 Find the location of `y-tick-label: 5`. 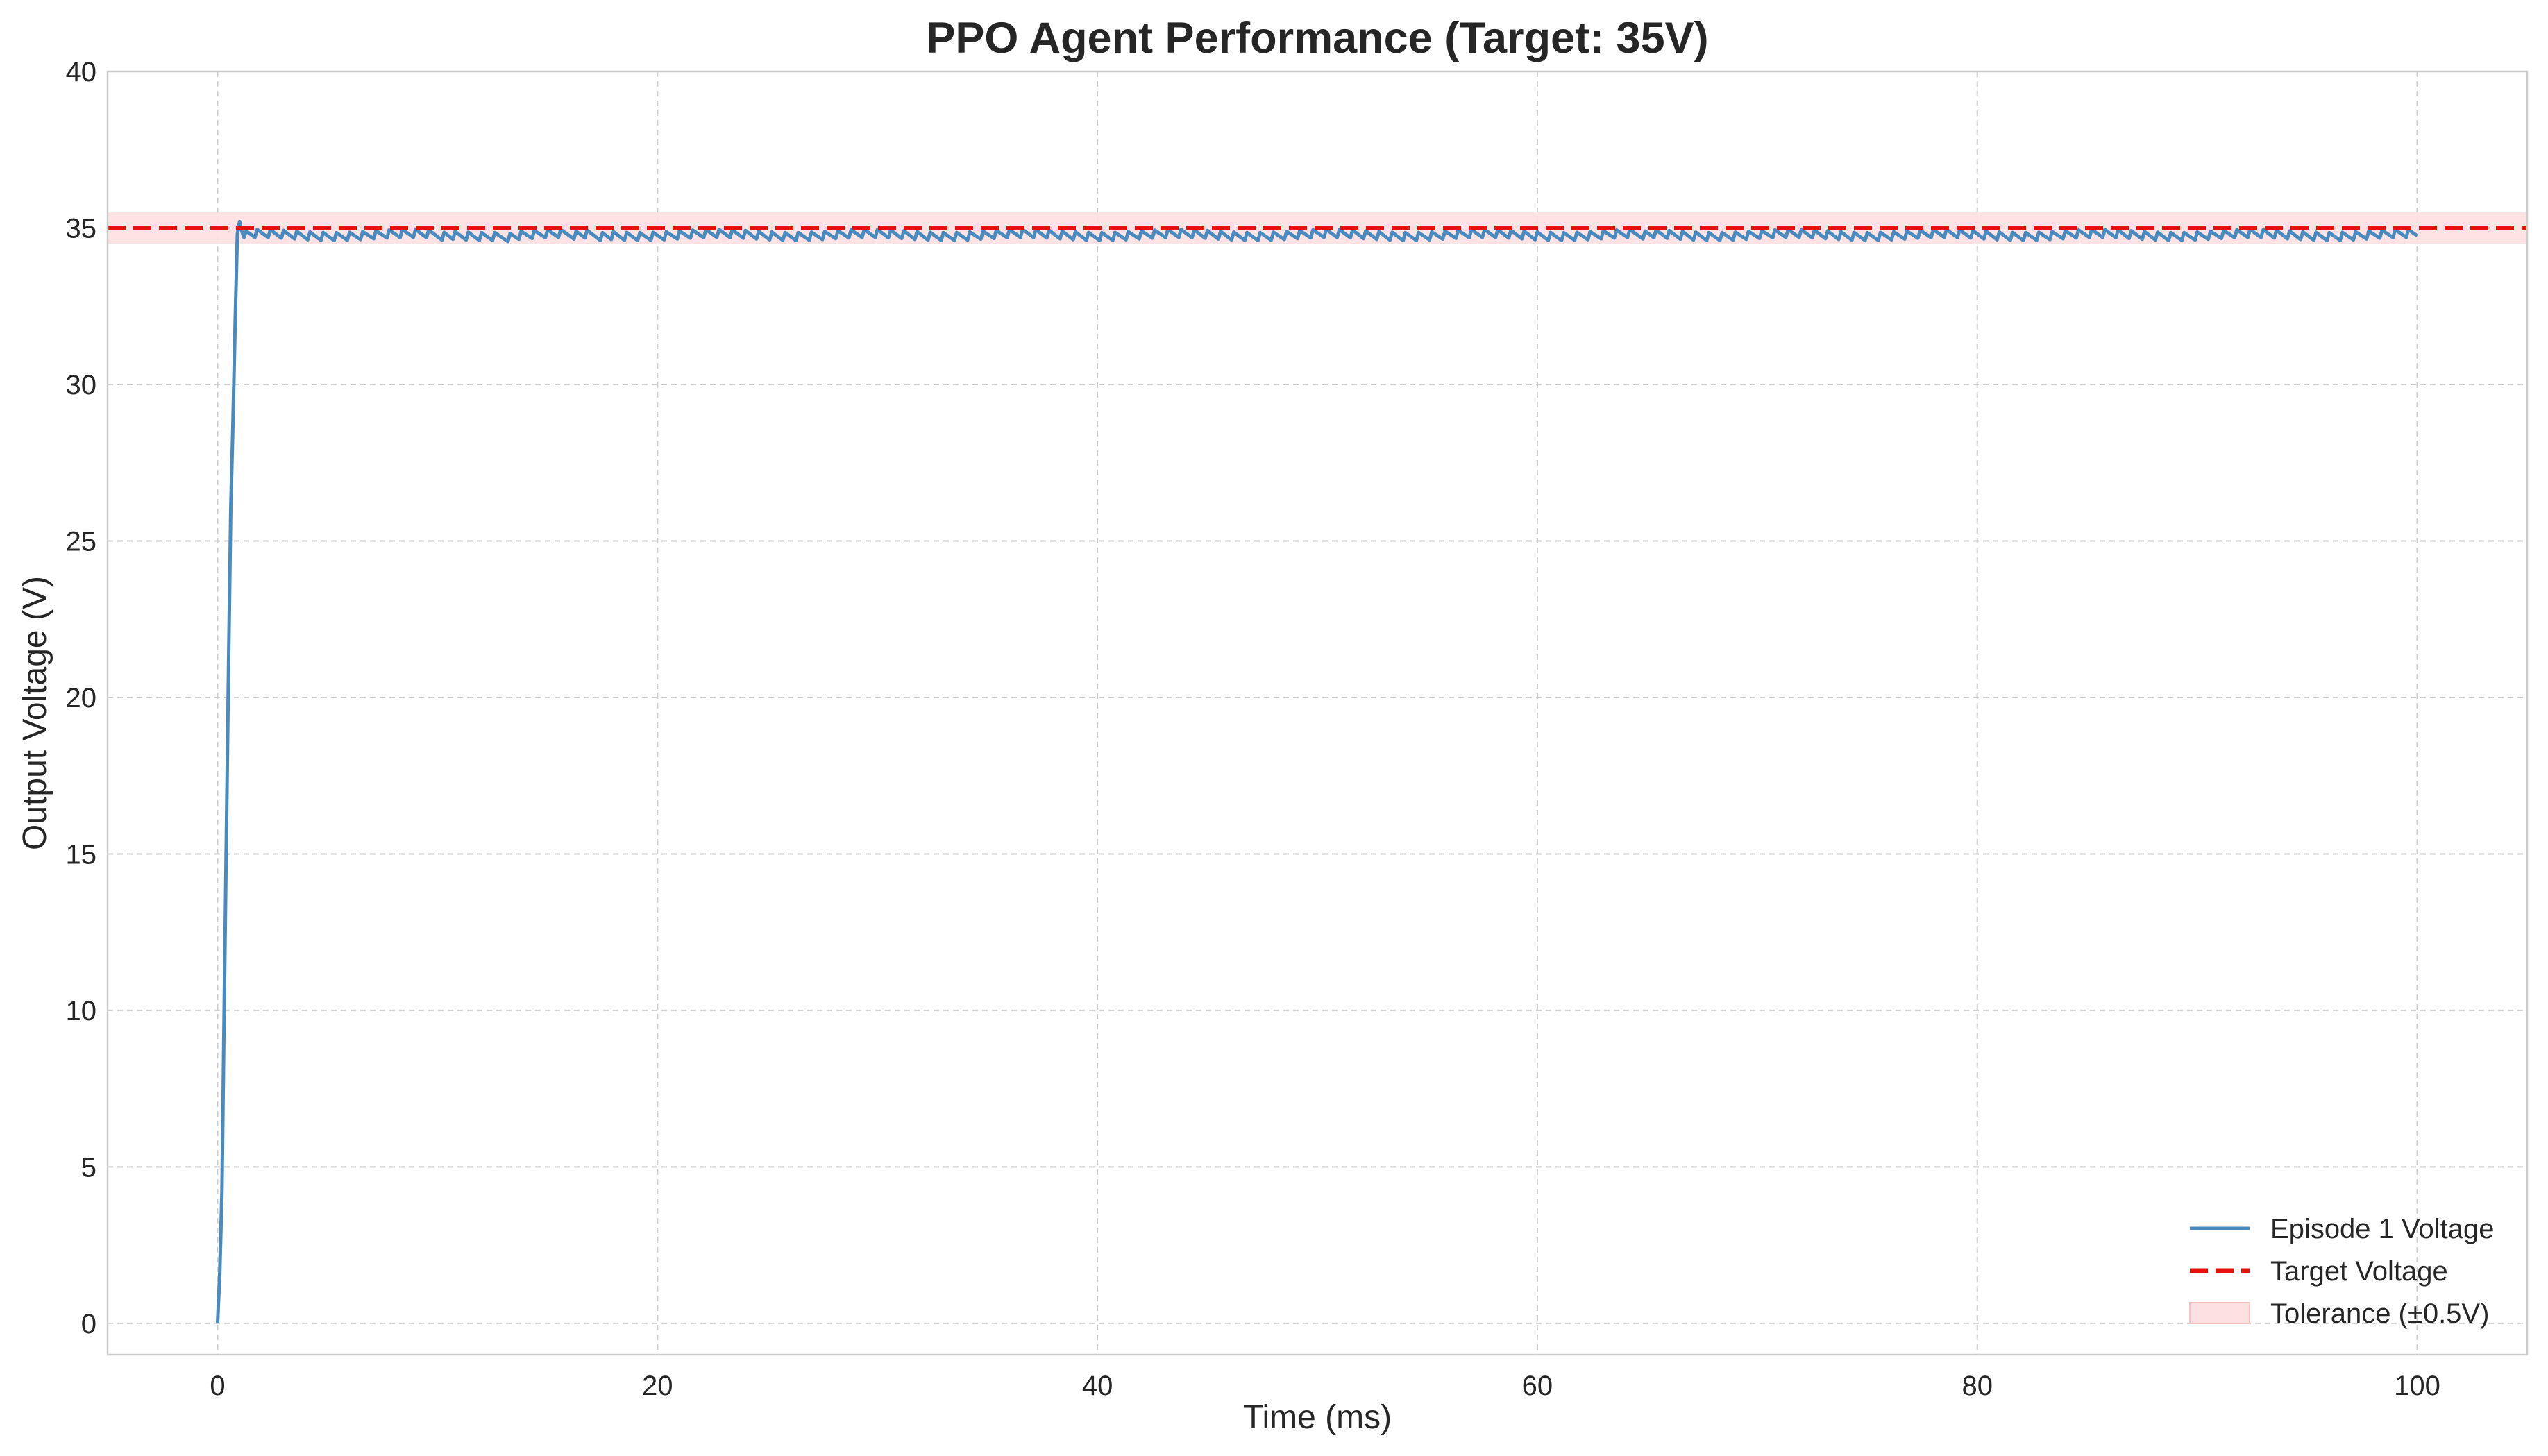

y-tick-label: 5 is located at coordinates (88, 1167).